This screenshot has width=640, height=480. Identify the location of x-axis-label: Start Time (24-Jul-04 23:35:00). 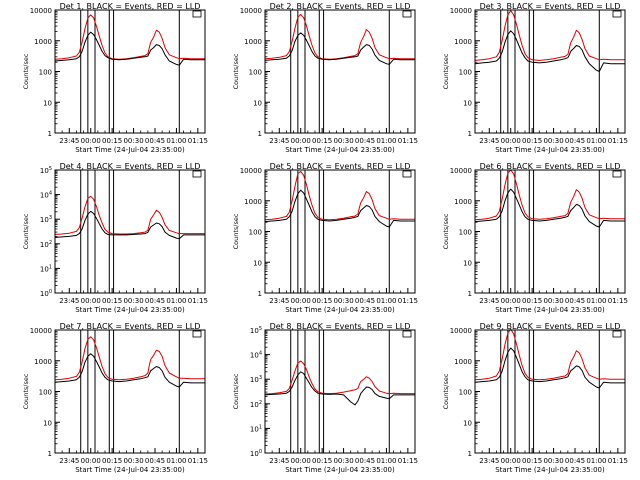
(130, 310).